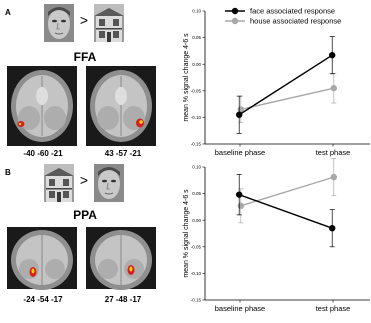 This screenshot has height=323, width=371. Describe the element at coordinates (85, 215) in the screenshot. I see `region-title-ppa: PPA` at that location.